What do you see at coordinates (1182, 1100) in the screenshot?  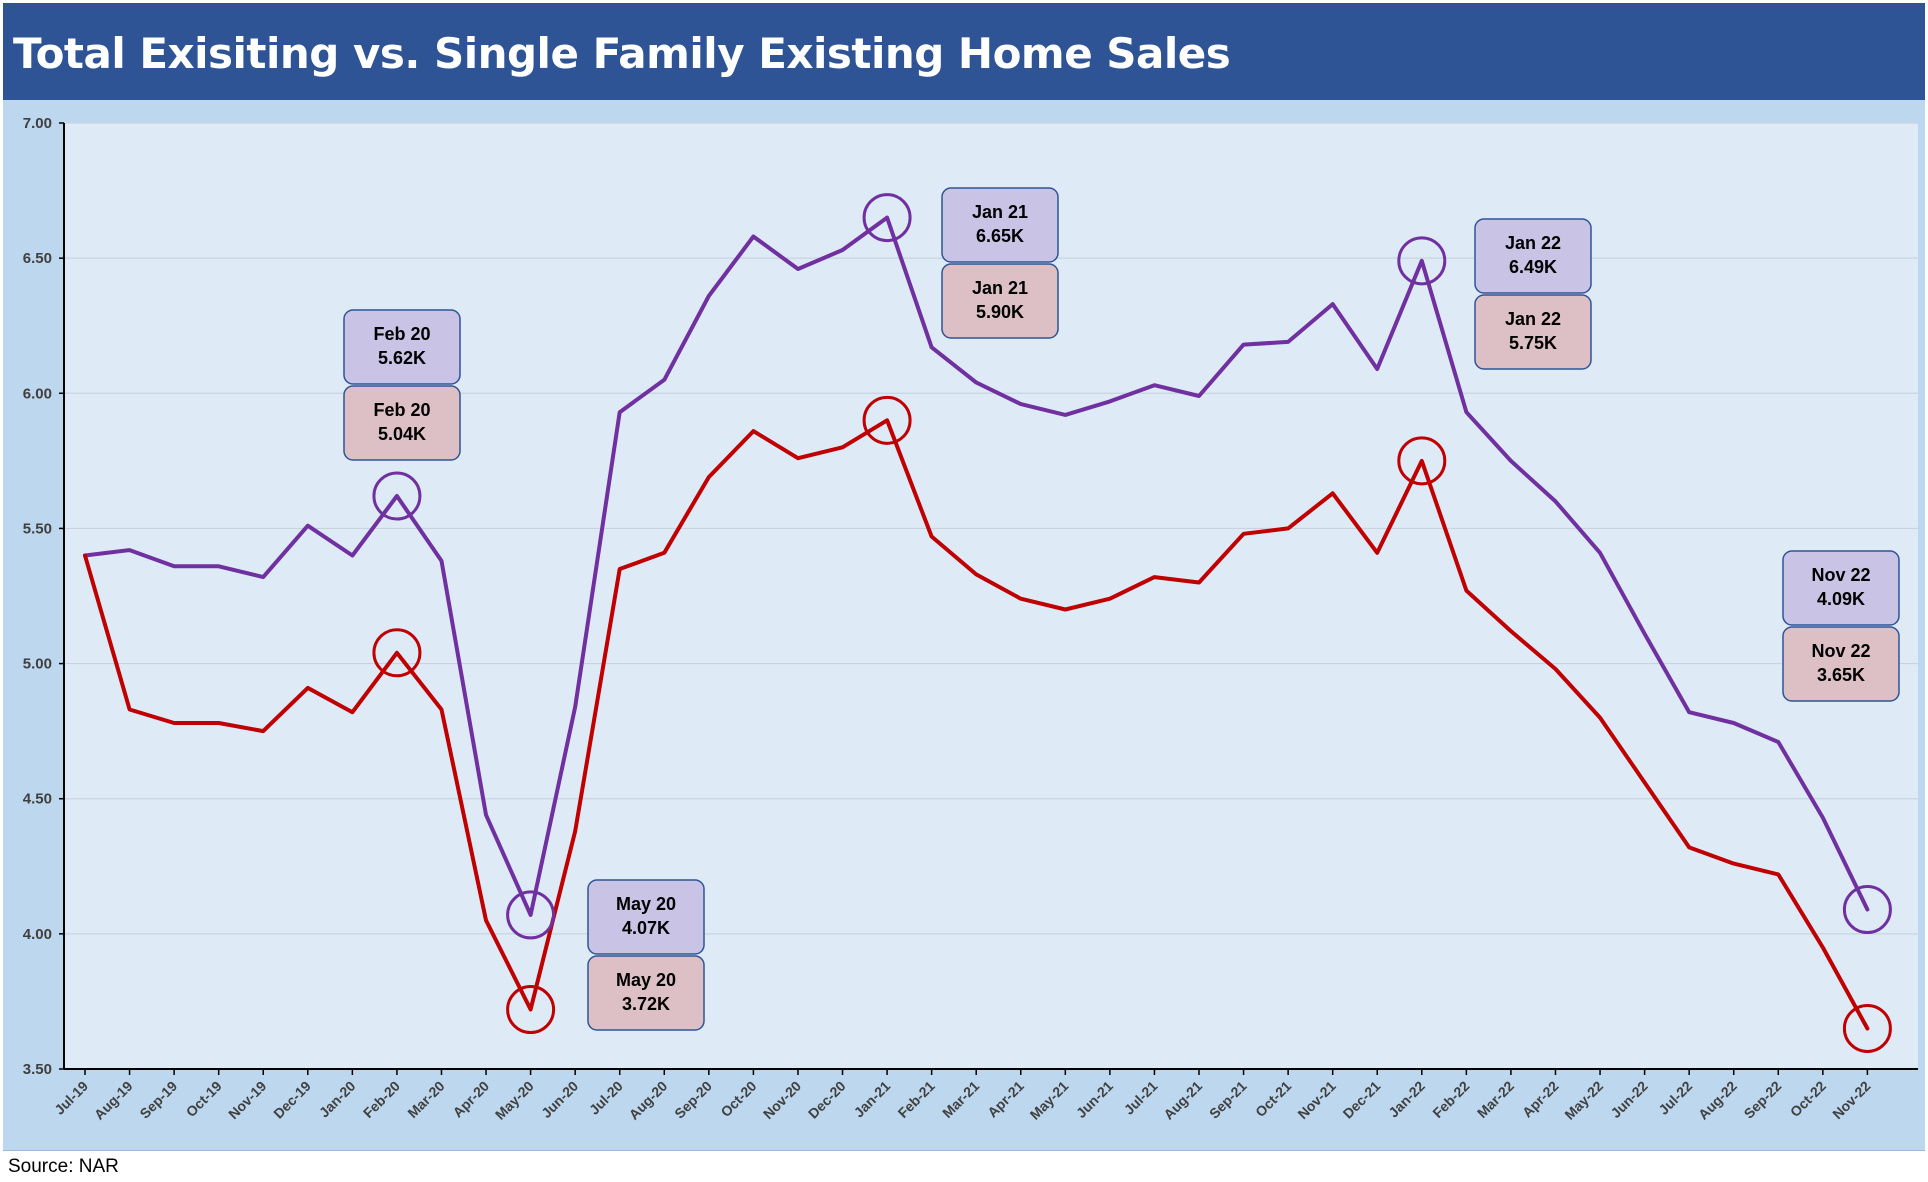 I see `x-tick-label: Aug-21` at bounding box center [1182, 1100].